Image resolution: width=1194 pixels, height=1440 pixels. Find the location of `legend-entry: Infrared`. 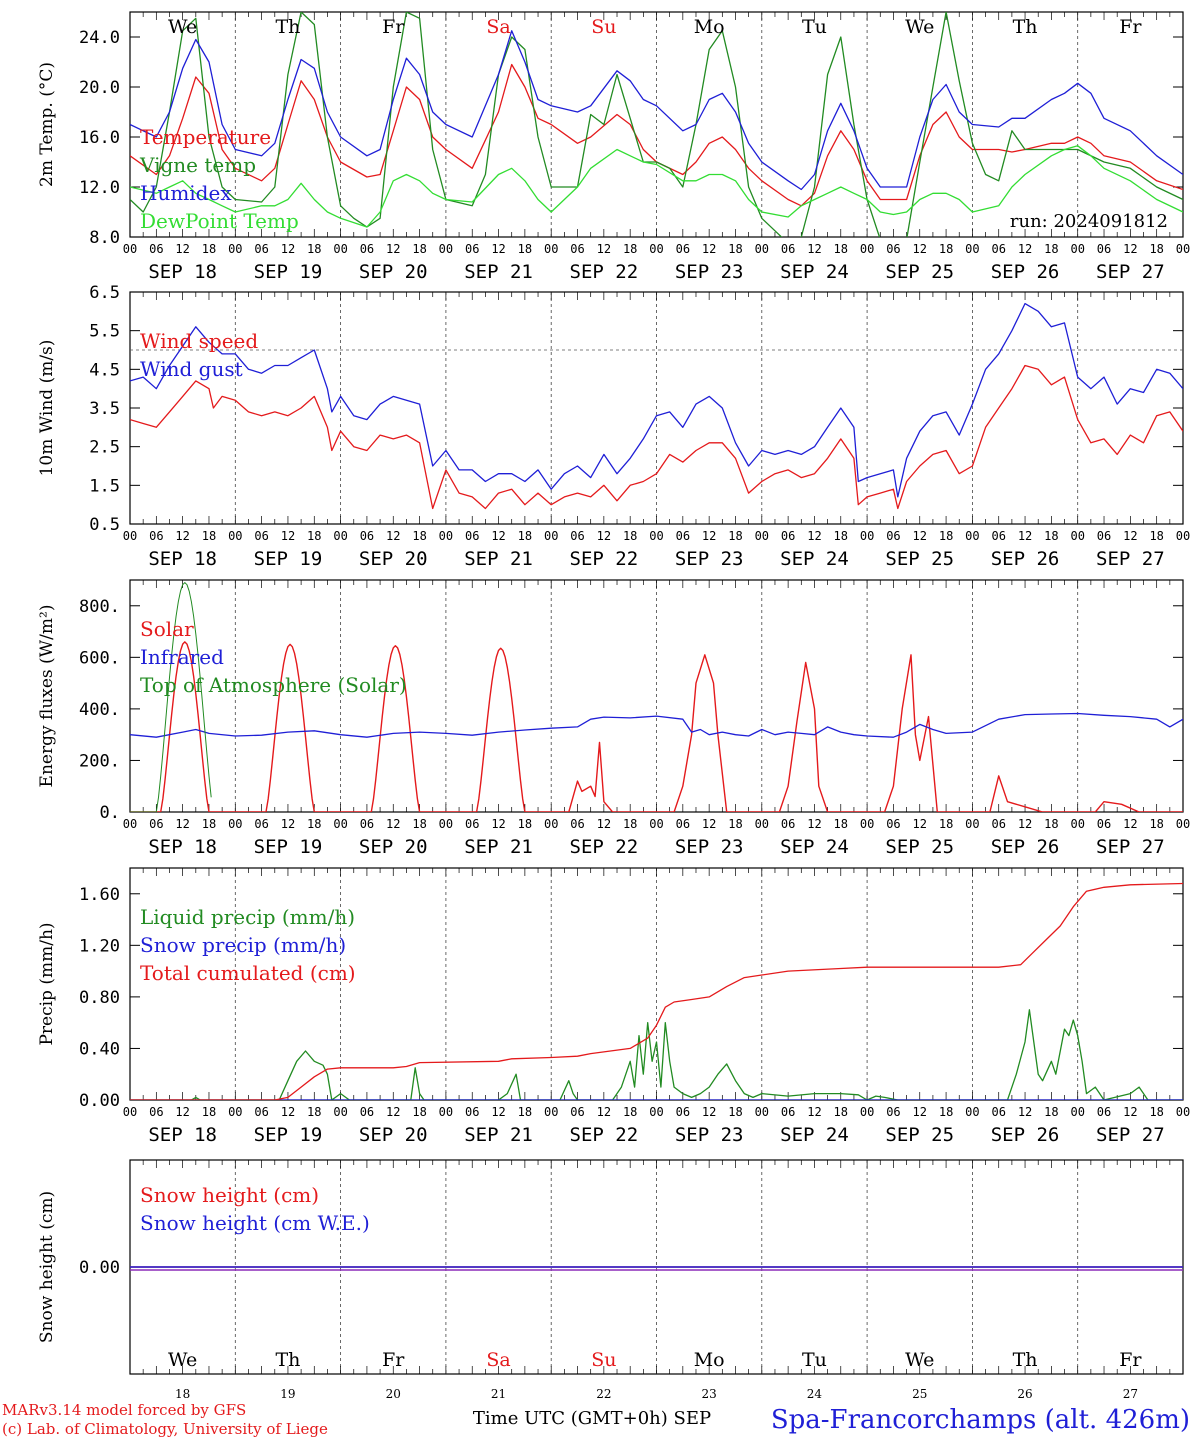

legend-entry: Infrared is located at coordinates (182, 657).